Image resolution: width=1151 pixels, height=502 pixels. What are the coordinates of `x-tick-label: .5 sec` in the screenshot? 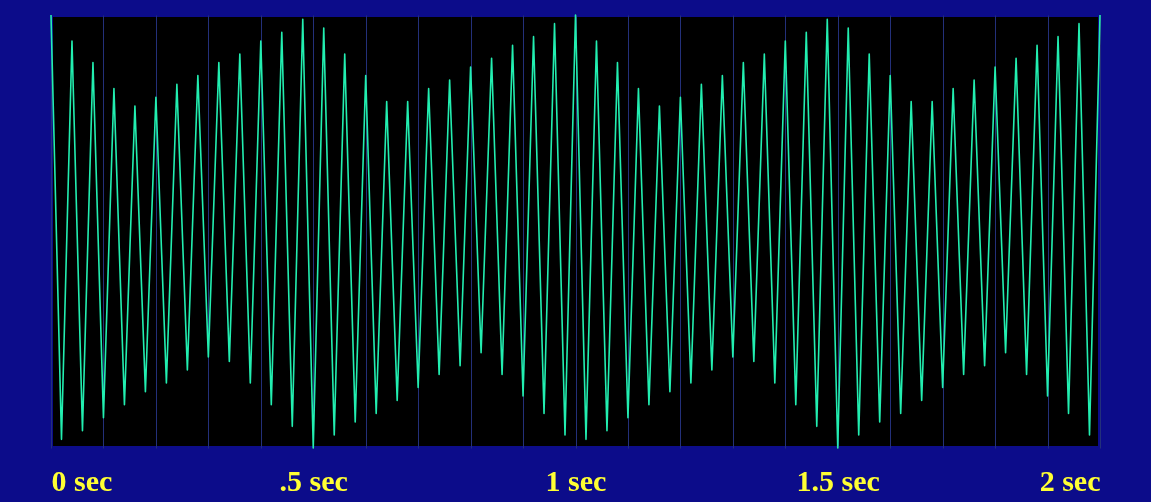 It's located at (313, 480).